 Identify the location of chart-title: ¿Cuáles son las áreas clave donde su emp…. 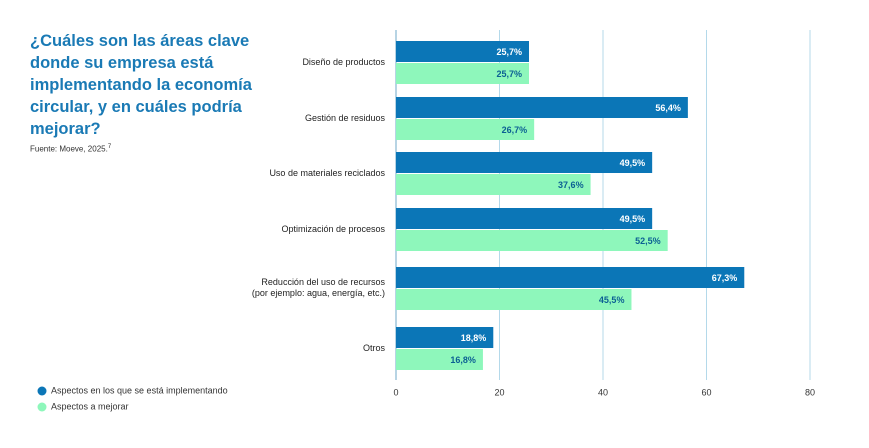
(141, 85).